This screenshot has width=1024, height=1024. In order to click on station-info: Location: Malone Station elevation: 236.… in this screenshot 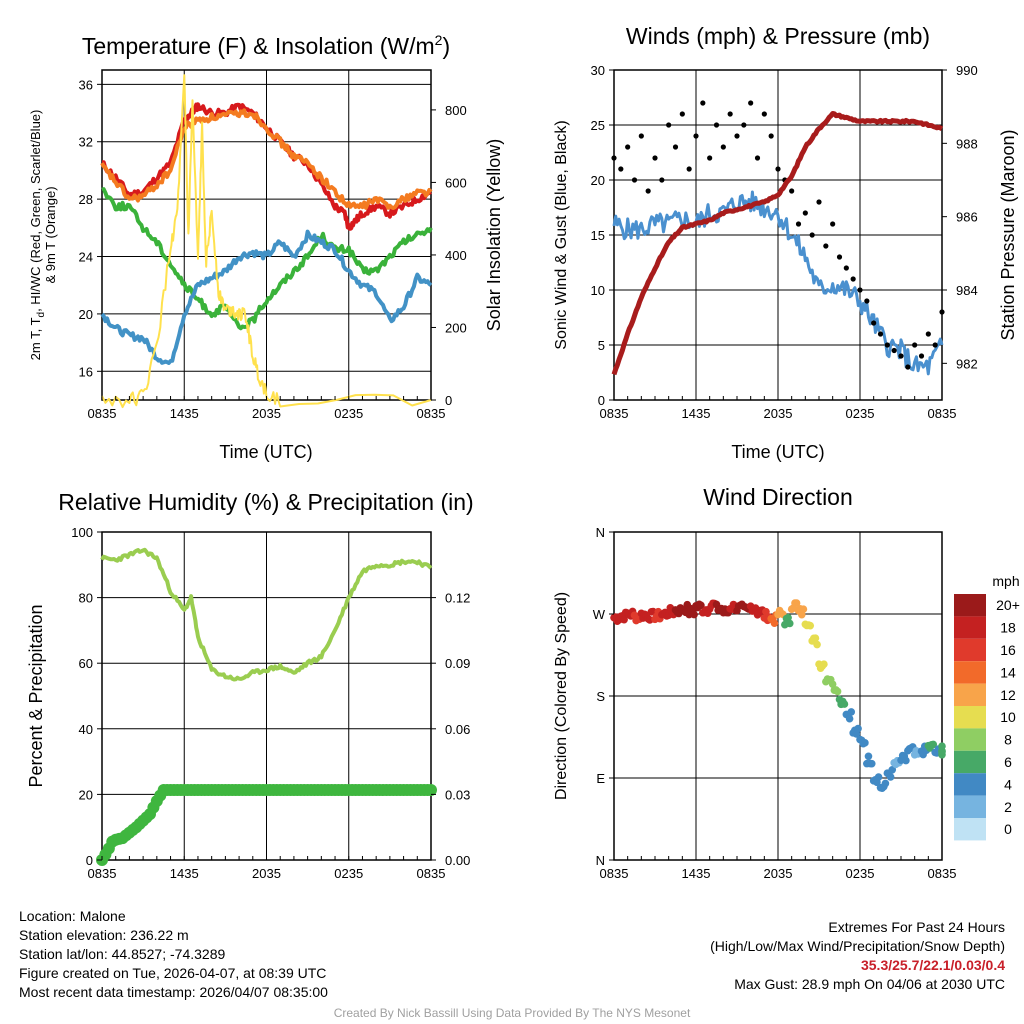, I will do `click(173, 954)`.